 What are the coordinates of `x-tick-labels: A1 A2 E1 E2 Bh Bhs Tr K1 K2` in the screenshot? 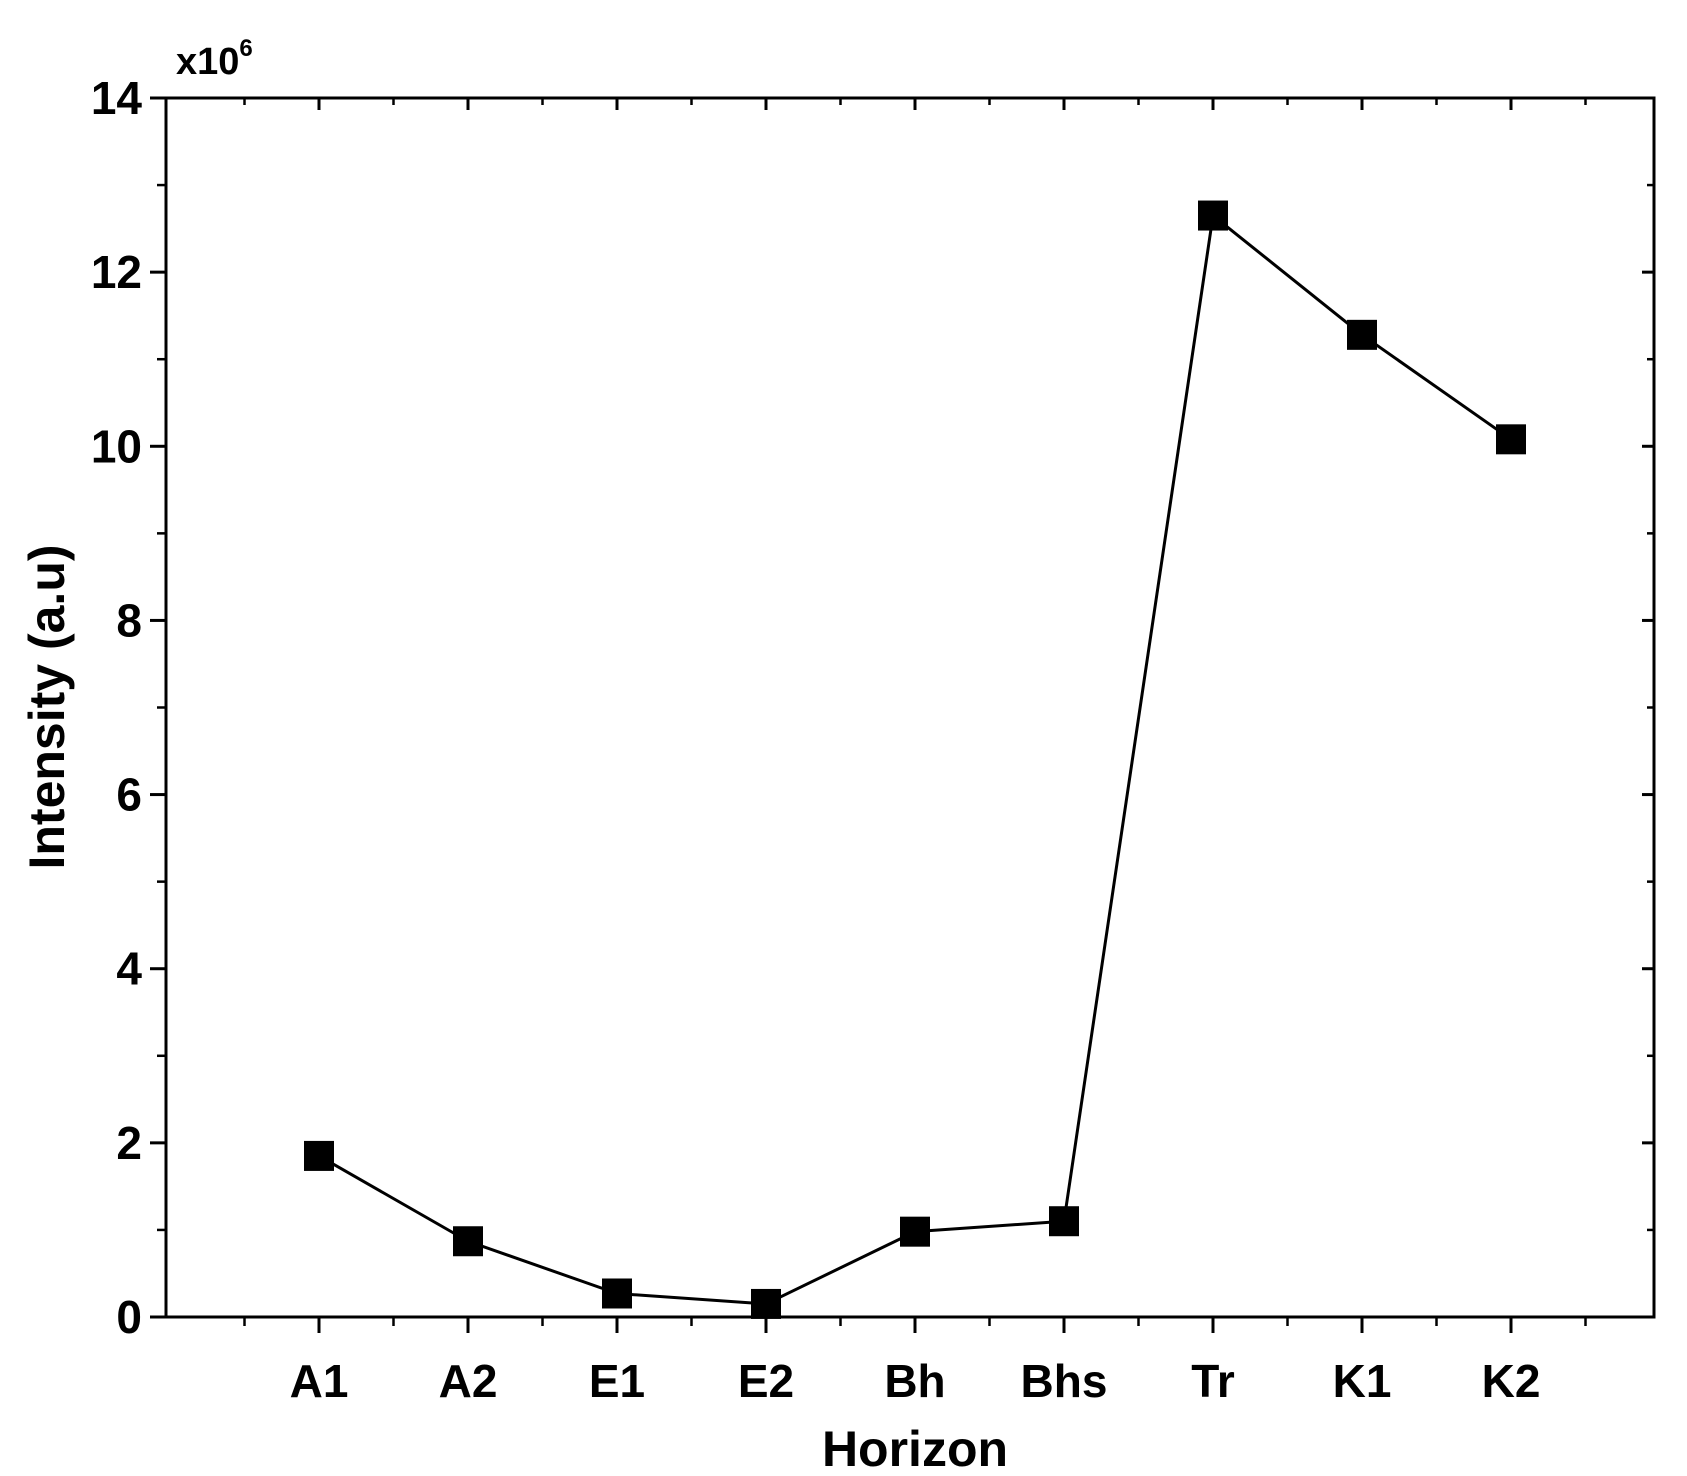 It's located at (915, 1381).